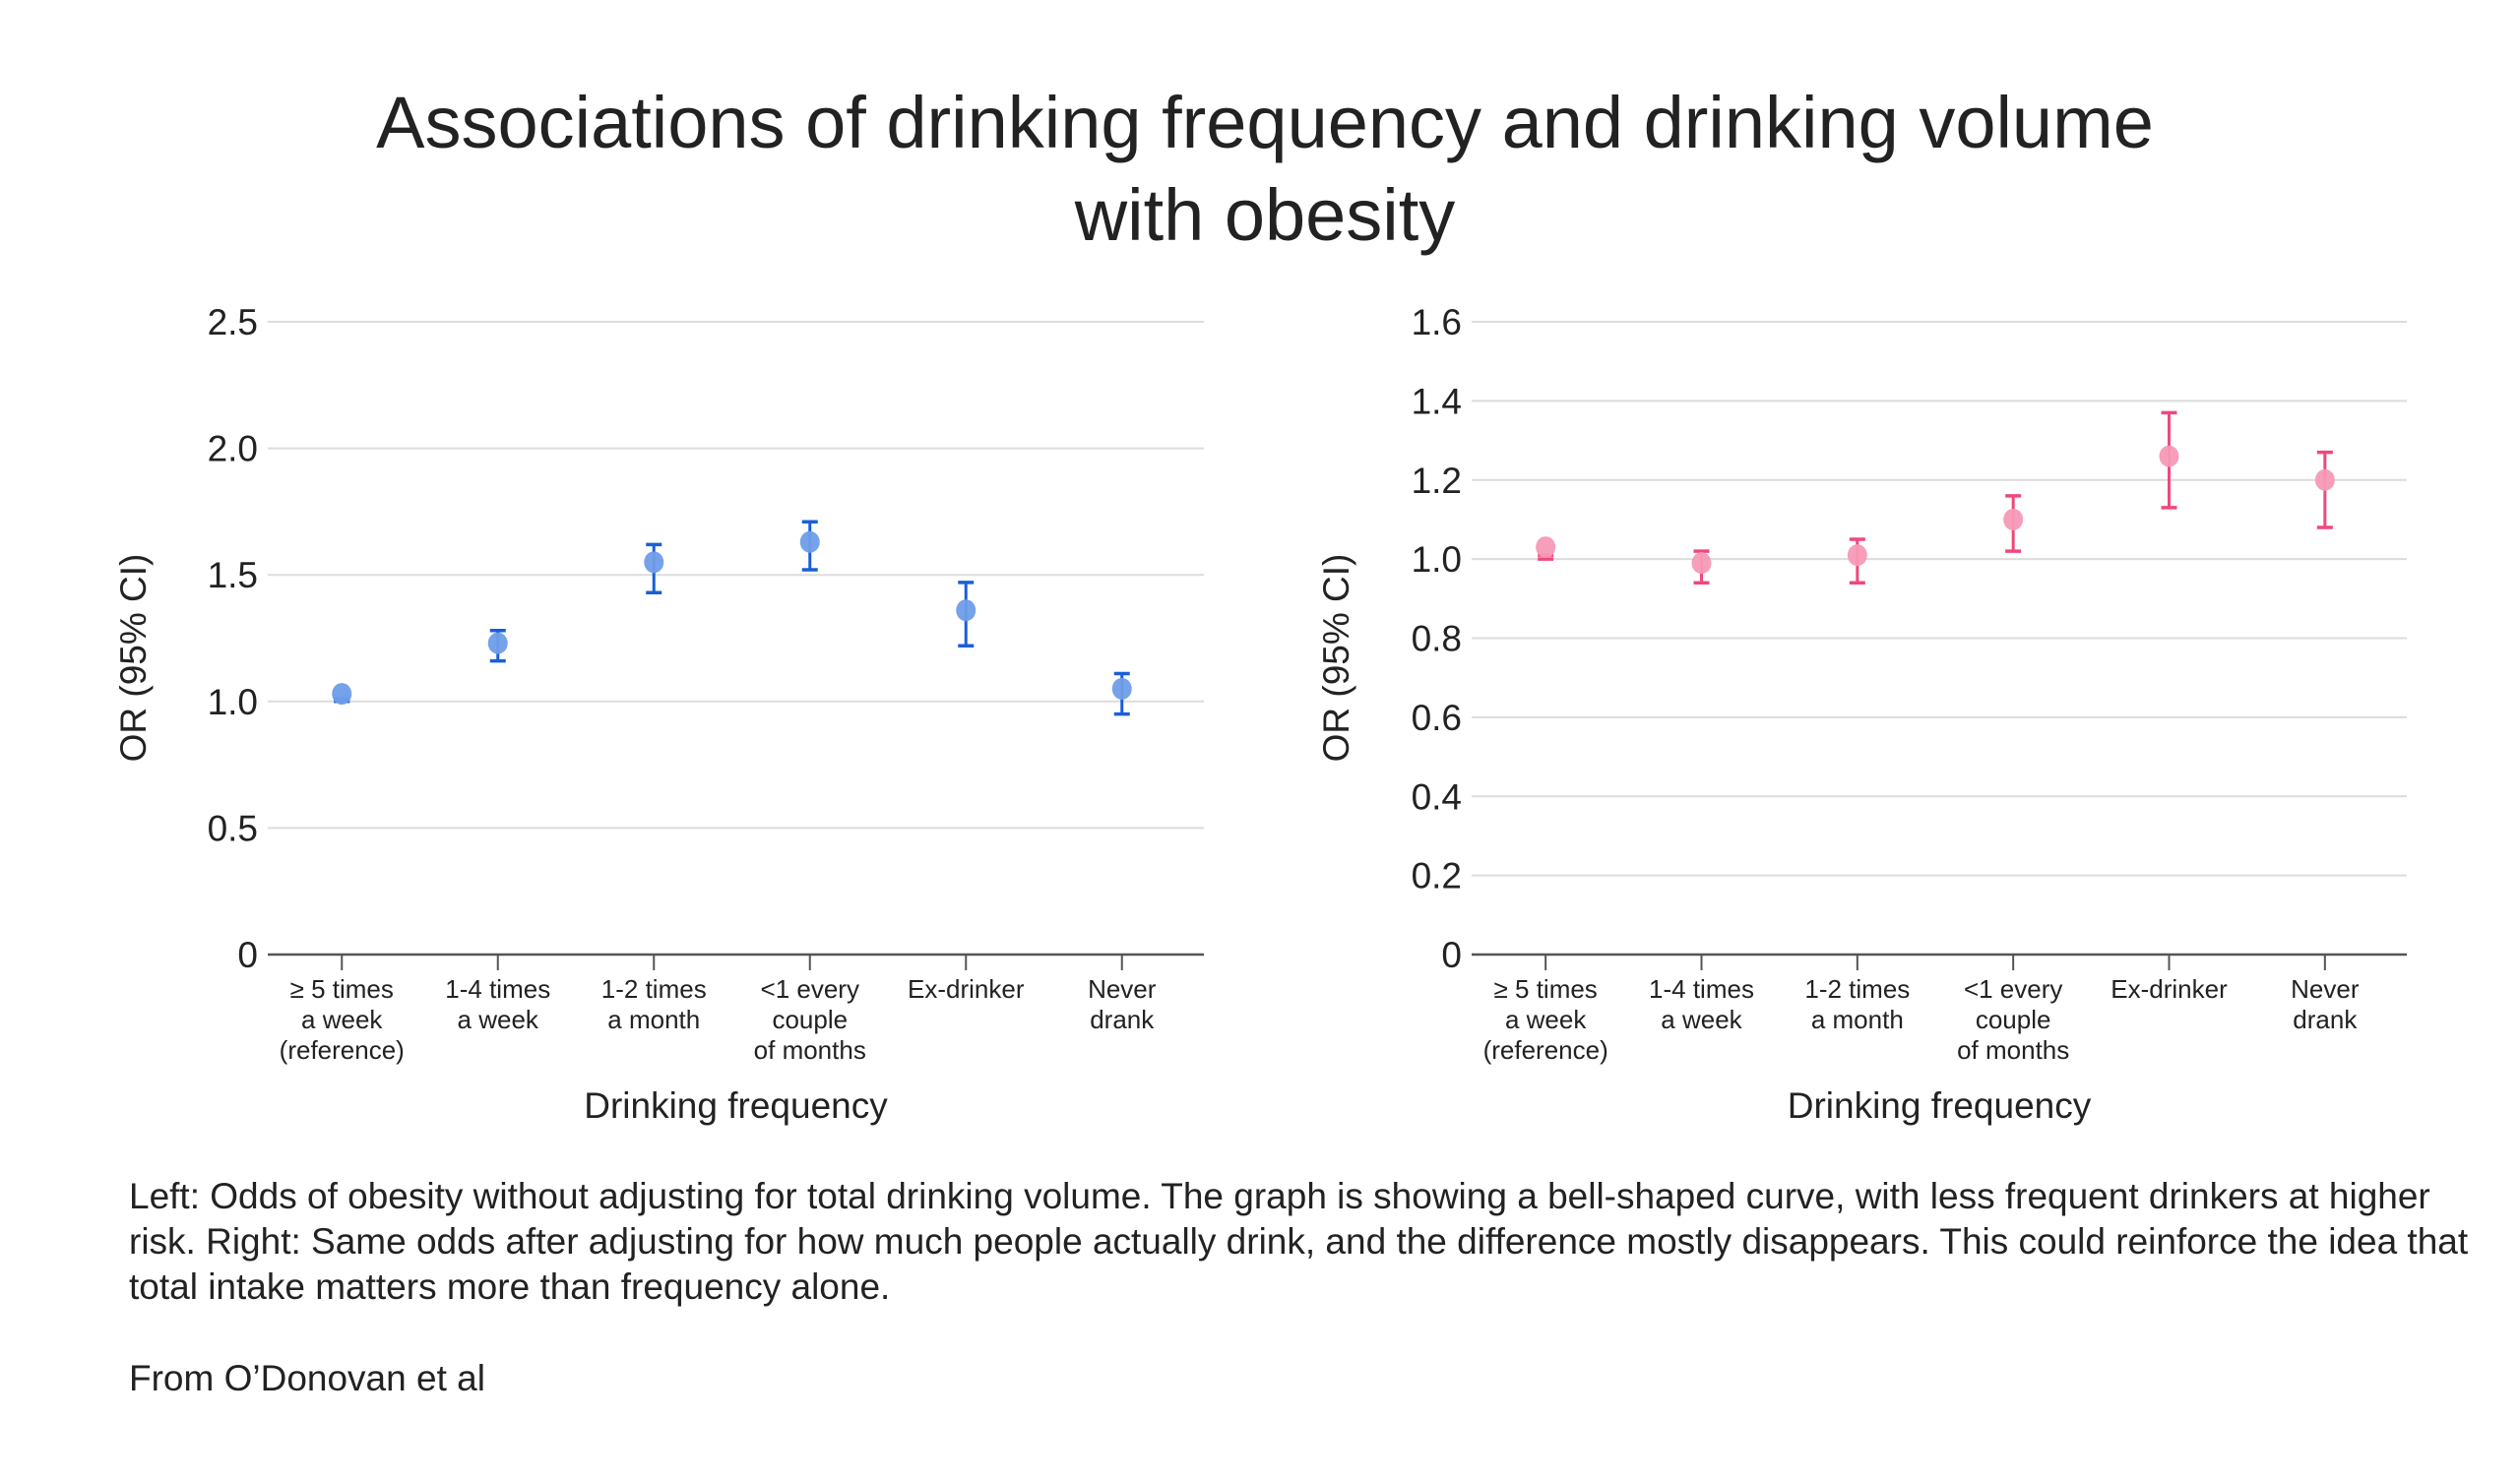 The width and height of the screenshot is (2520, 1481). I want to click on source-credit: From O’Donovan et al, so click(307, 1378).